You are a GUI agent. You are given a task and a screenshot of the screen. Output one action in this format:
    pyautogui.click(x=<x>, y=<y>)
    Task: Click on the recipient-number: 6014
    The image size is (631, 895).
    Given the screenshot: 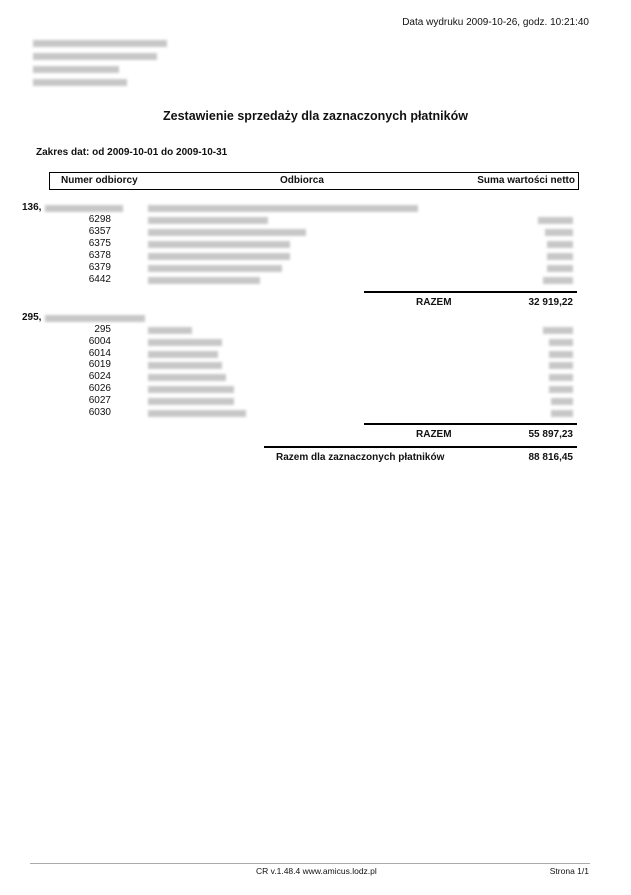 What is the action you would take?
    pyautogui.click(x=99, y=353)
    